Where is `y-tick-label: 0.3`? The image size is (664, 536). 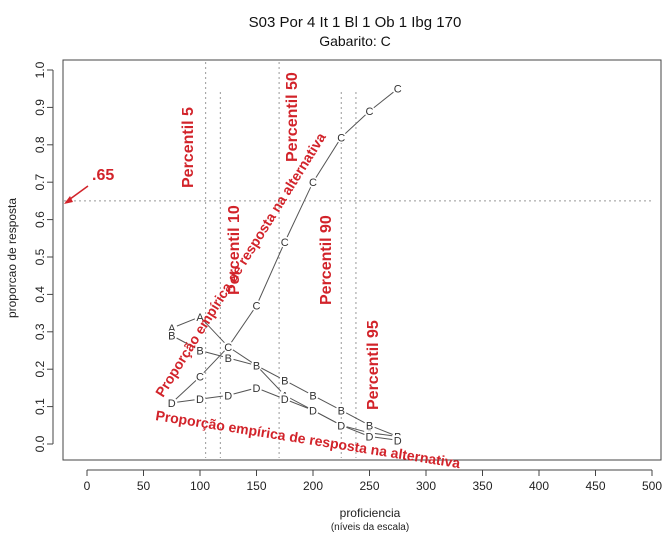 y-tick-label: 0.3 is located at coordinates (40, 331).